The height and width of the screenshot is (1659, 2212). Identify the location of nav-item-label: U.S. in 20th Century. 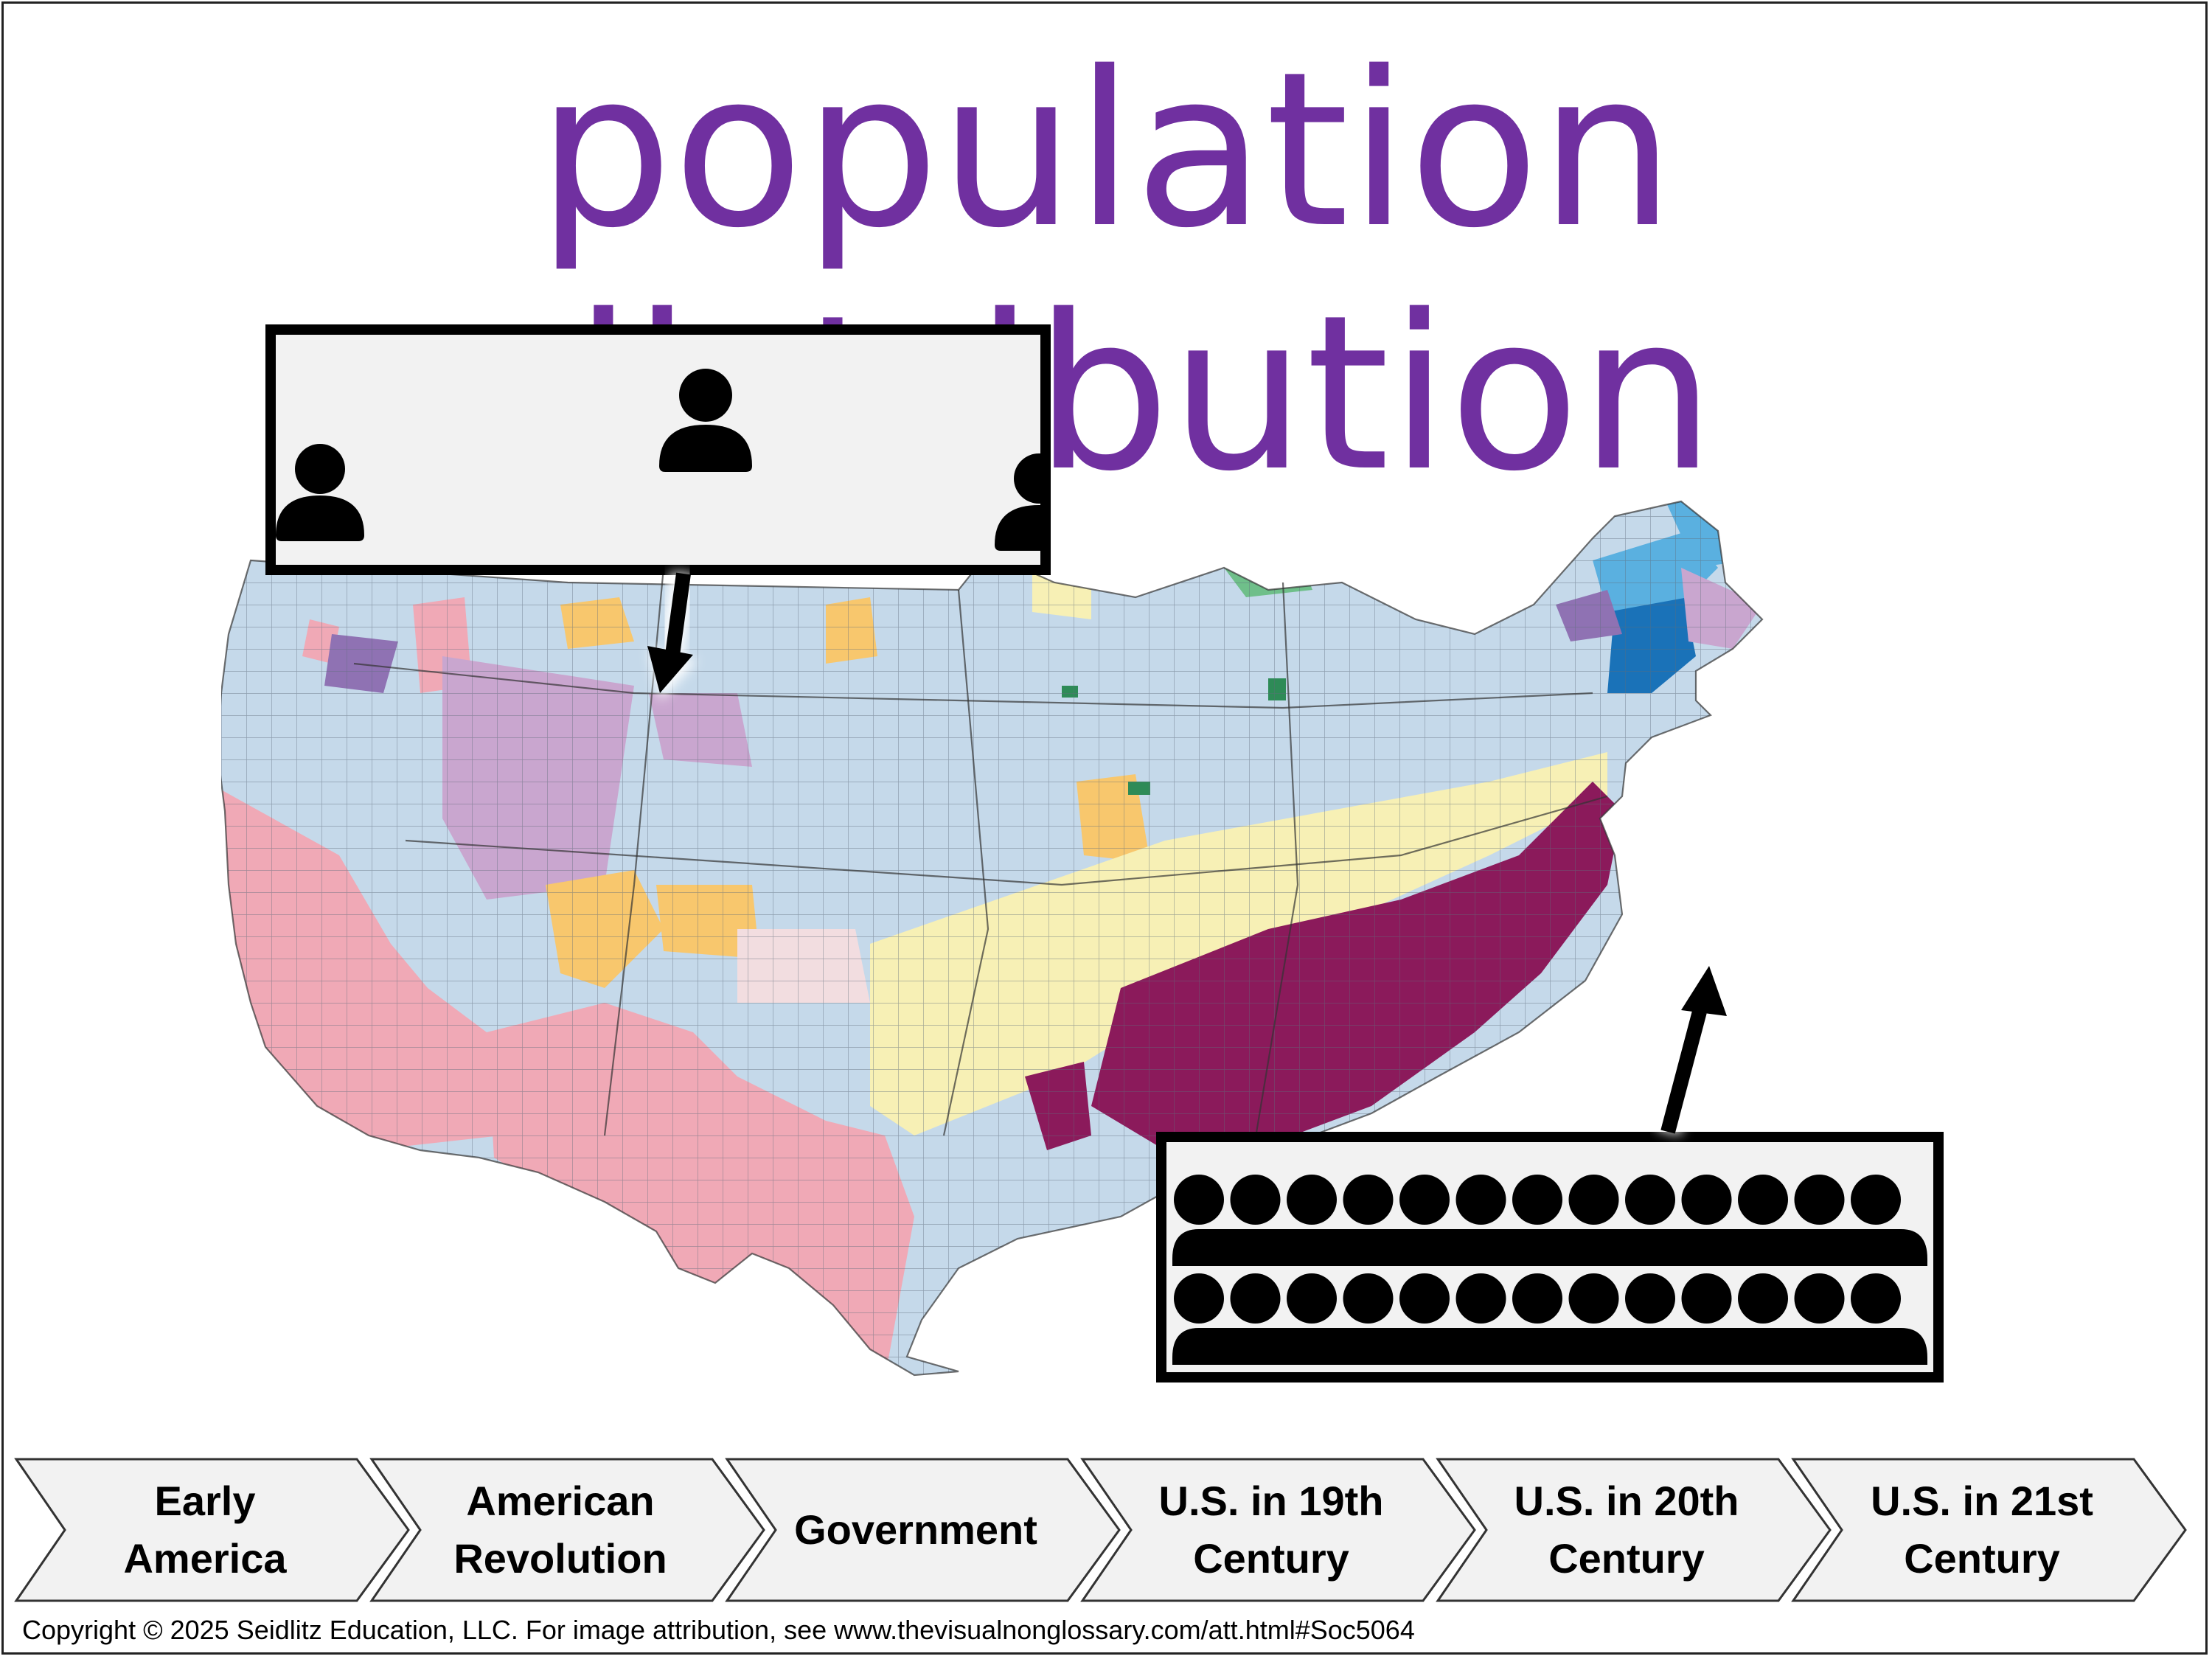
(1626, 1530).